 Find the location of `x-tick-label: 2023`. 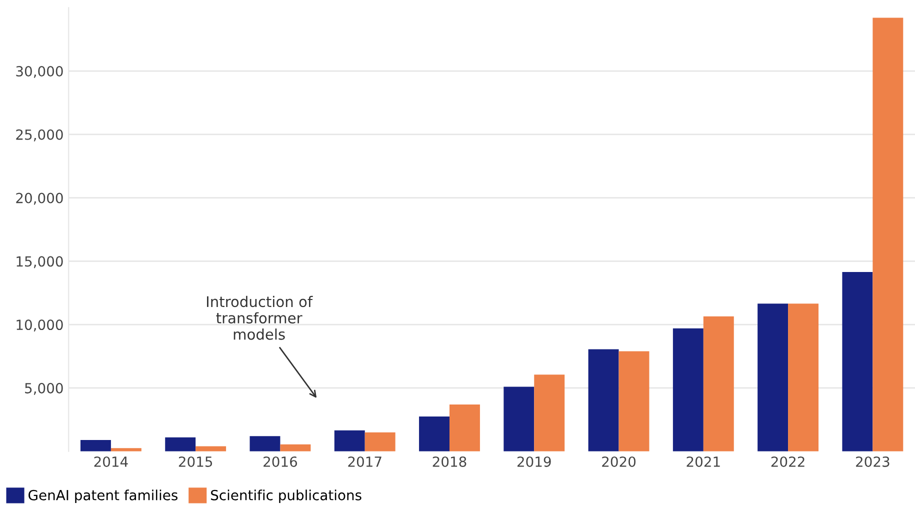

x-tick-label: 2023 is located at coordinates (873, 461).